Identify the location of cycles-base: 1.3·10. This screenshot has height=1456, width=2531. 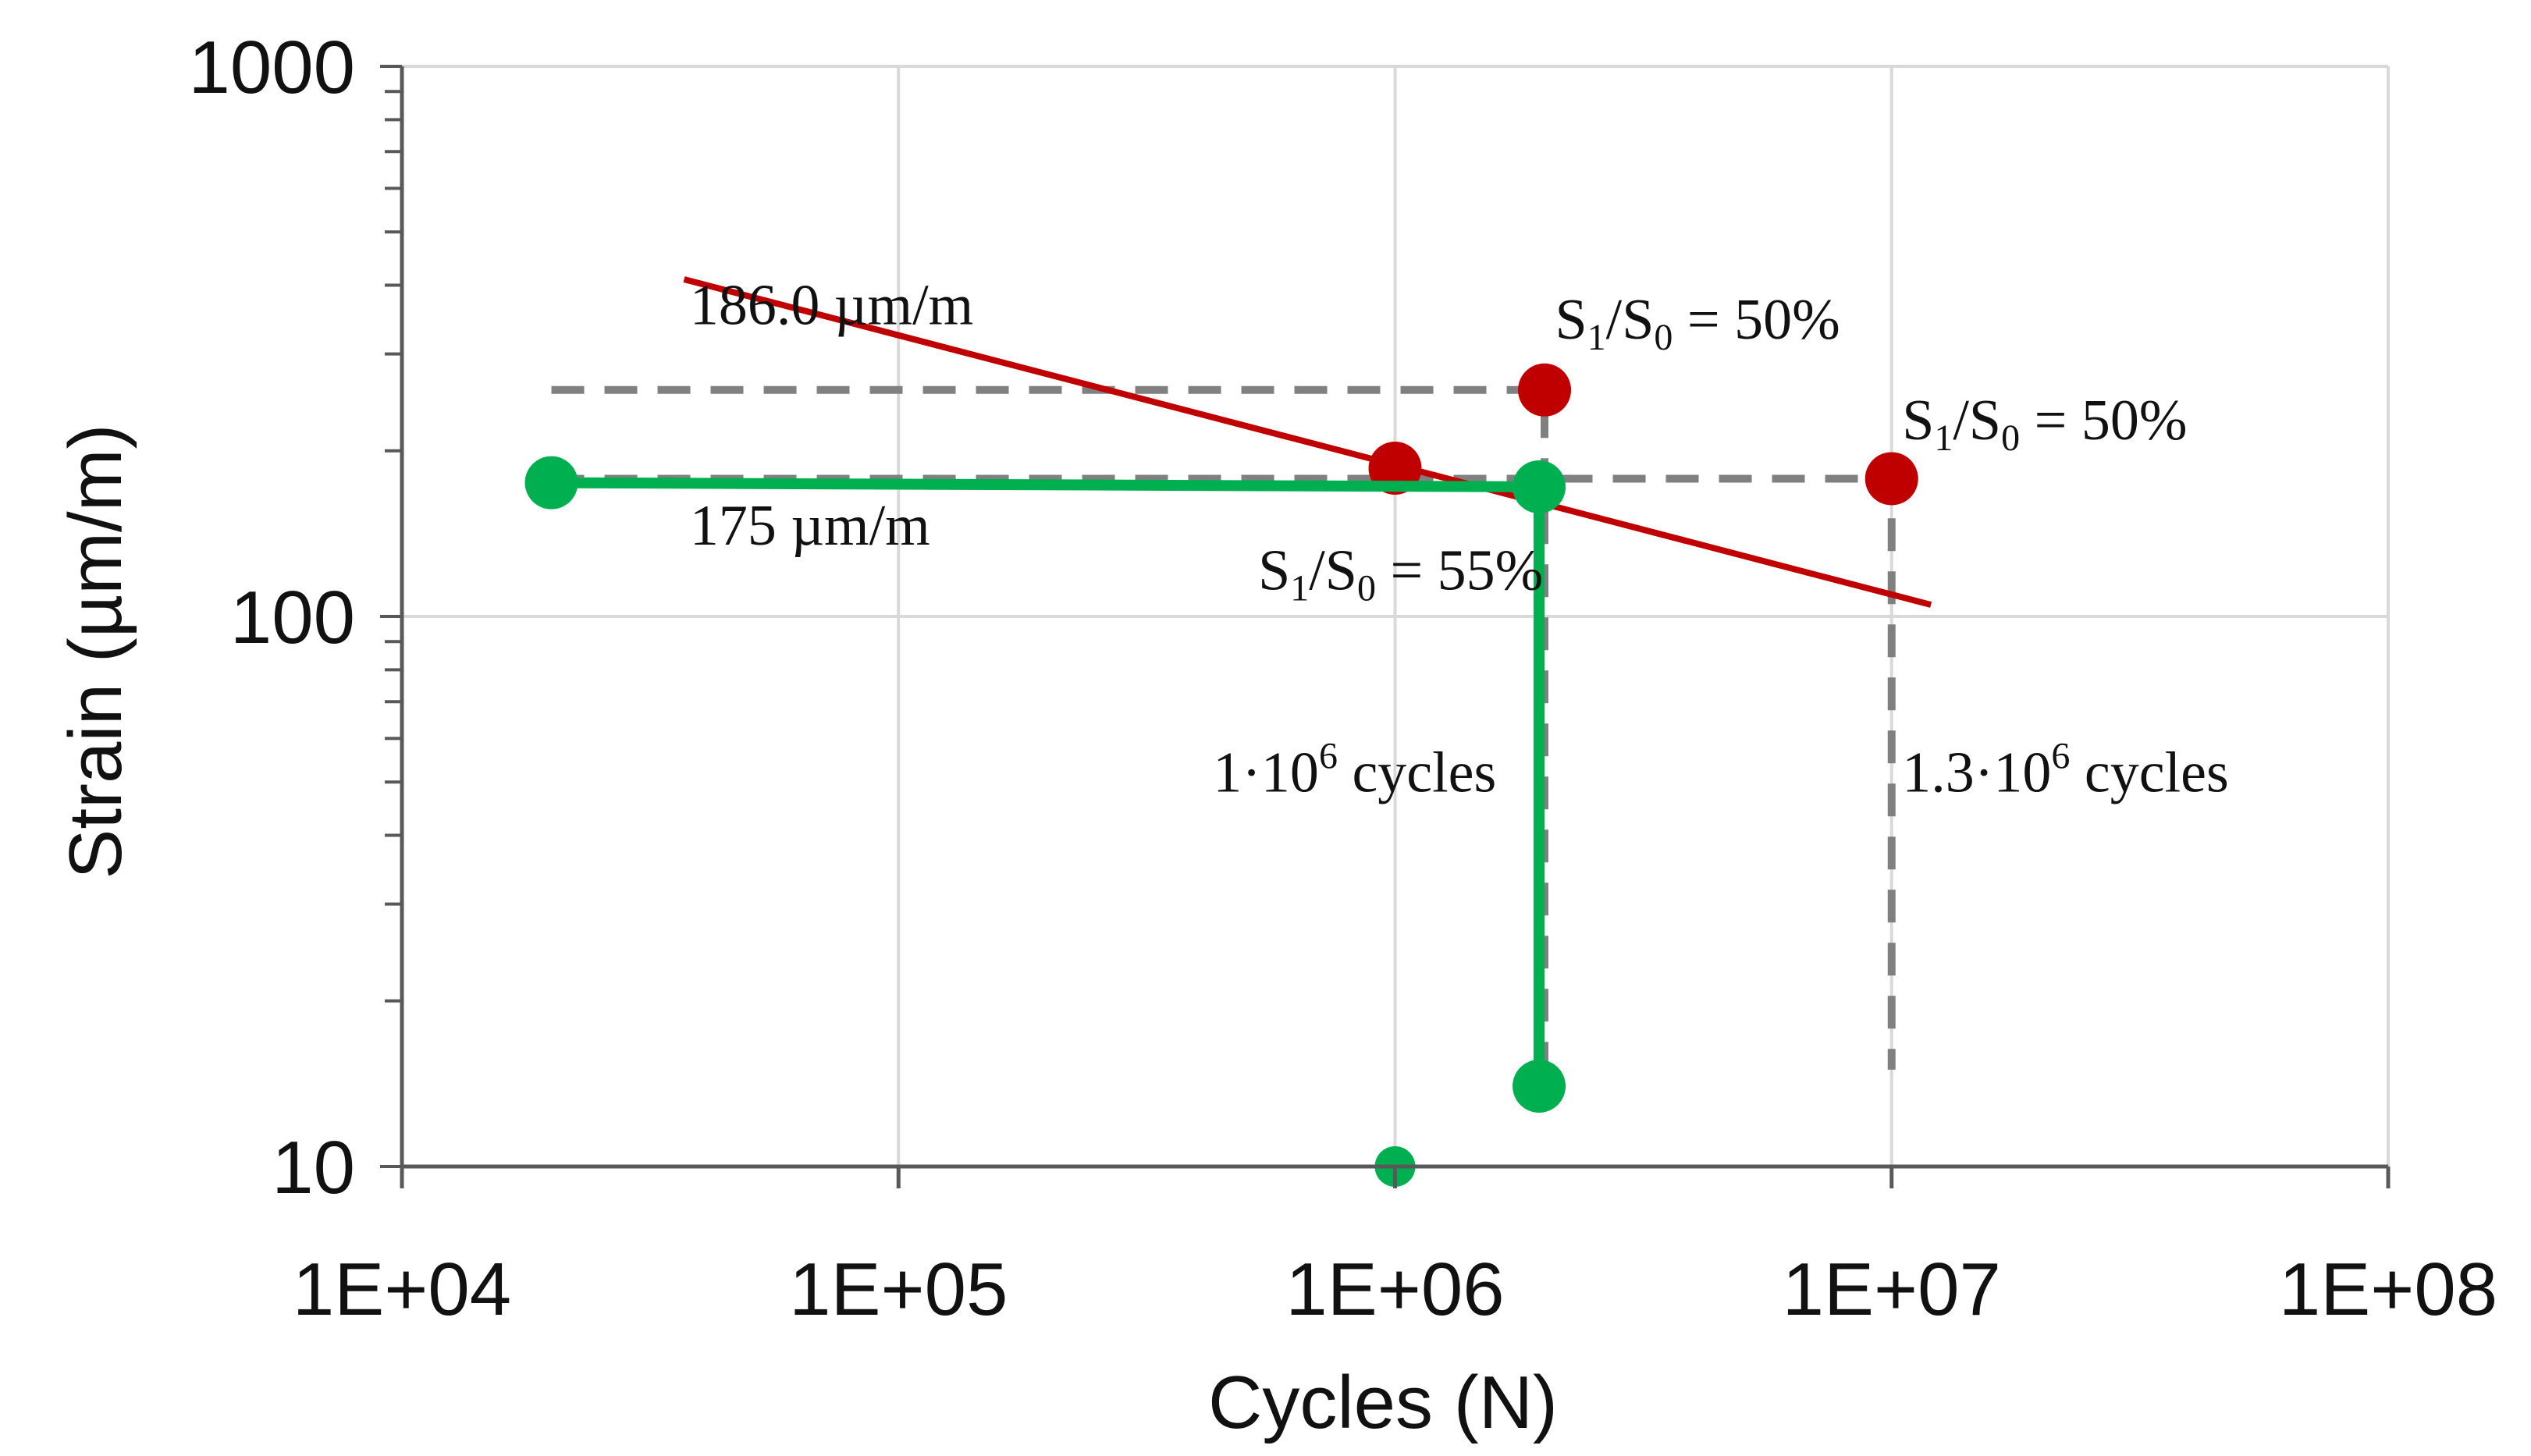
(1976, 773).